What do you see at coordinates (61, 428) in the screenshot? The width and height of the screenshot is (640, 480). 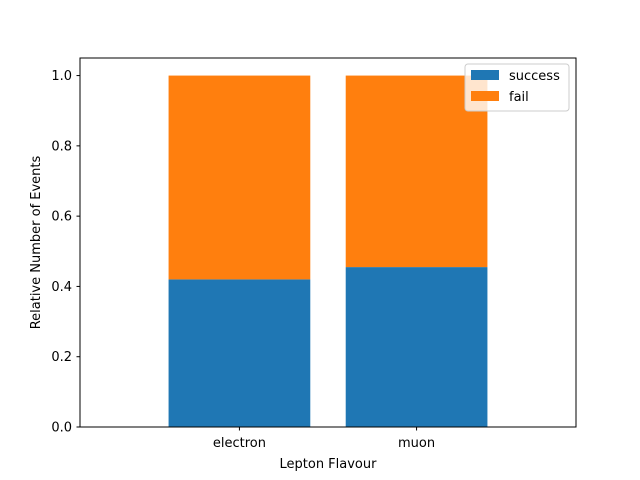 I see `y-tick-label: 0.0` at bounding box center [61, 428].